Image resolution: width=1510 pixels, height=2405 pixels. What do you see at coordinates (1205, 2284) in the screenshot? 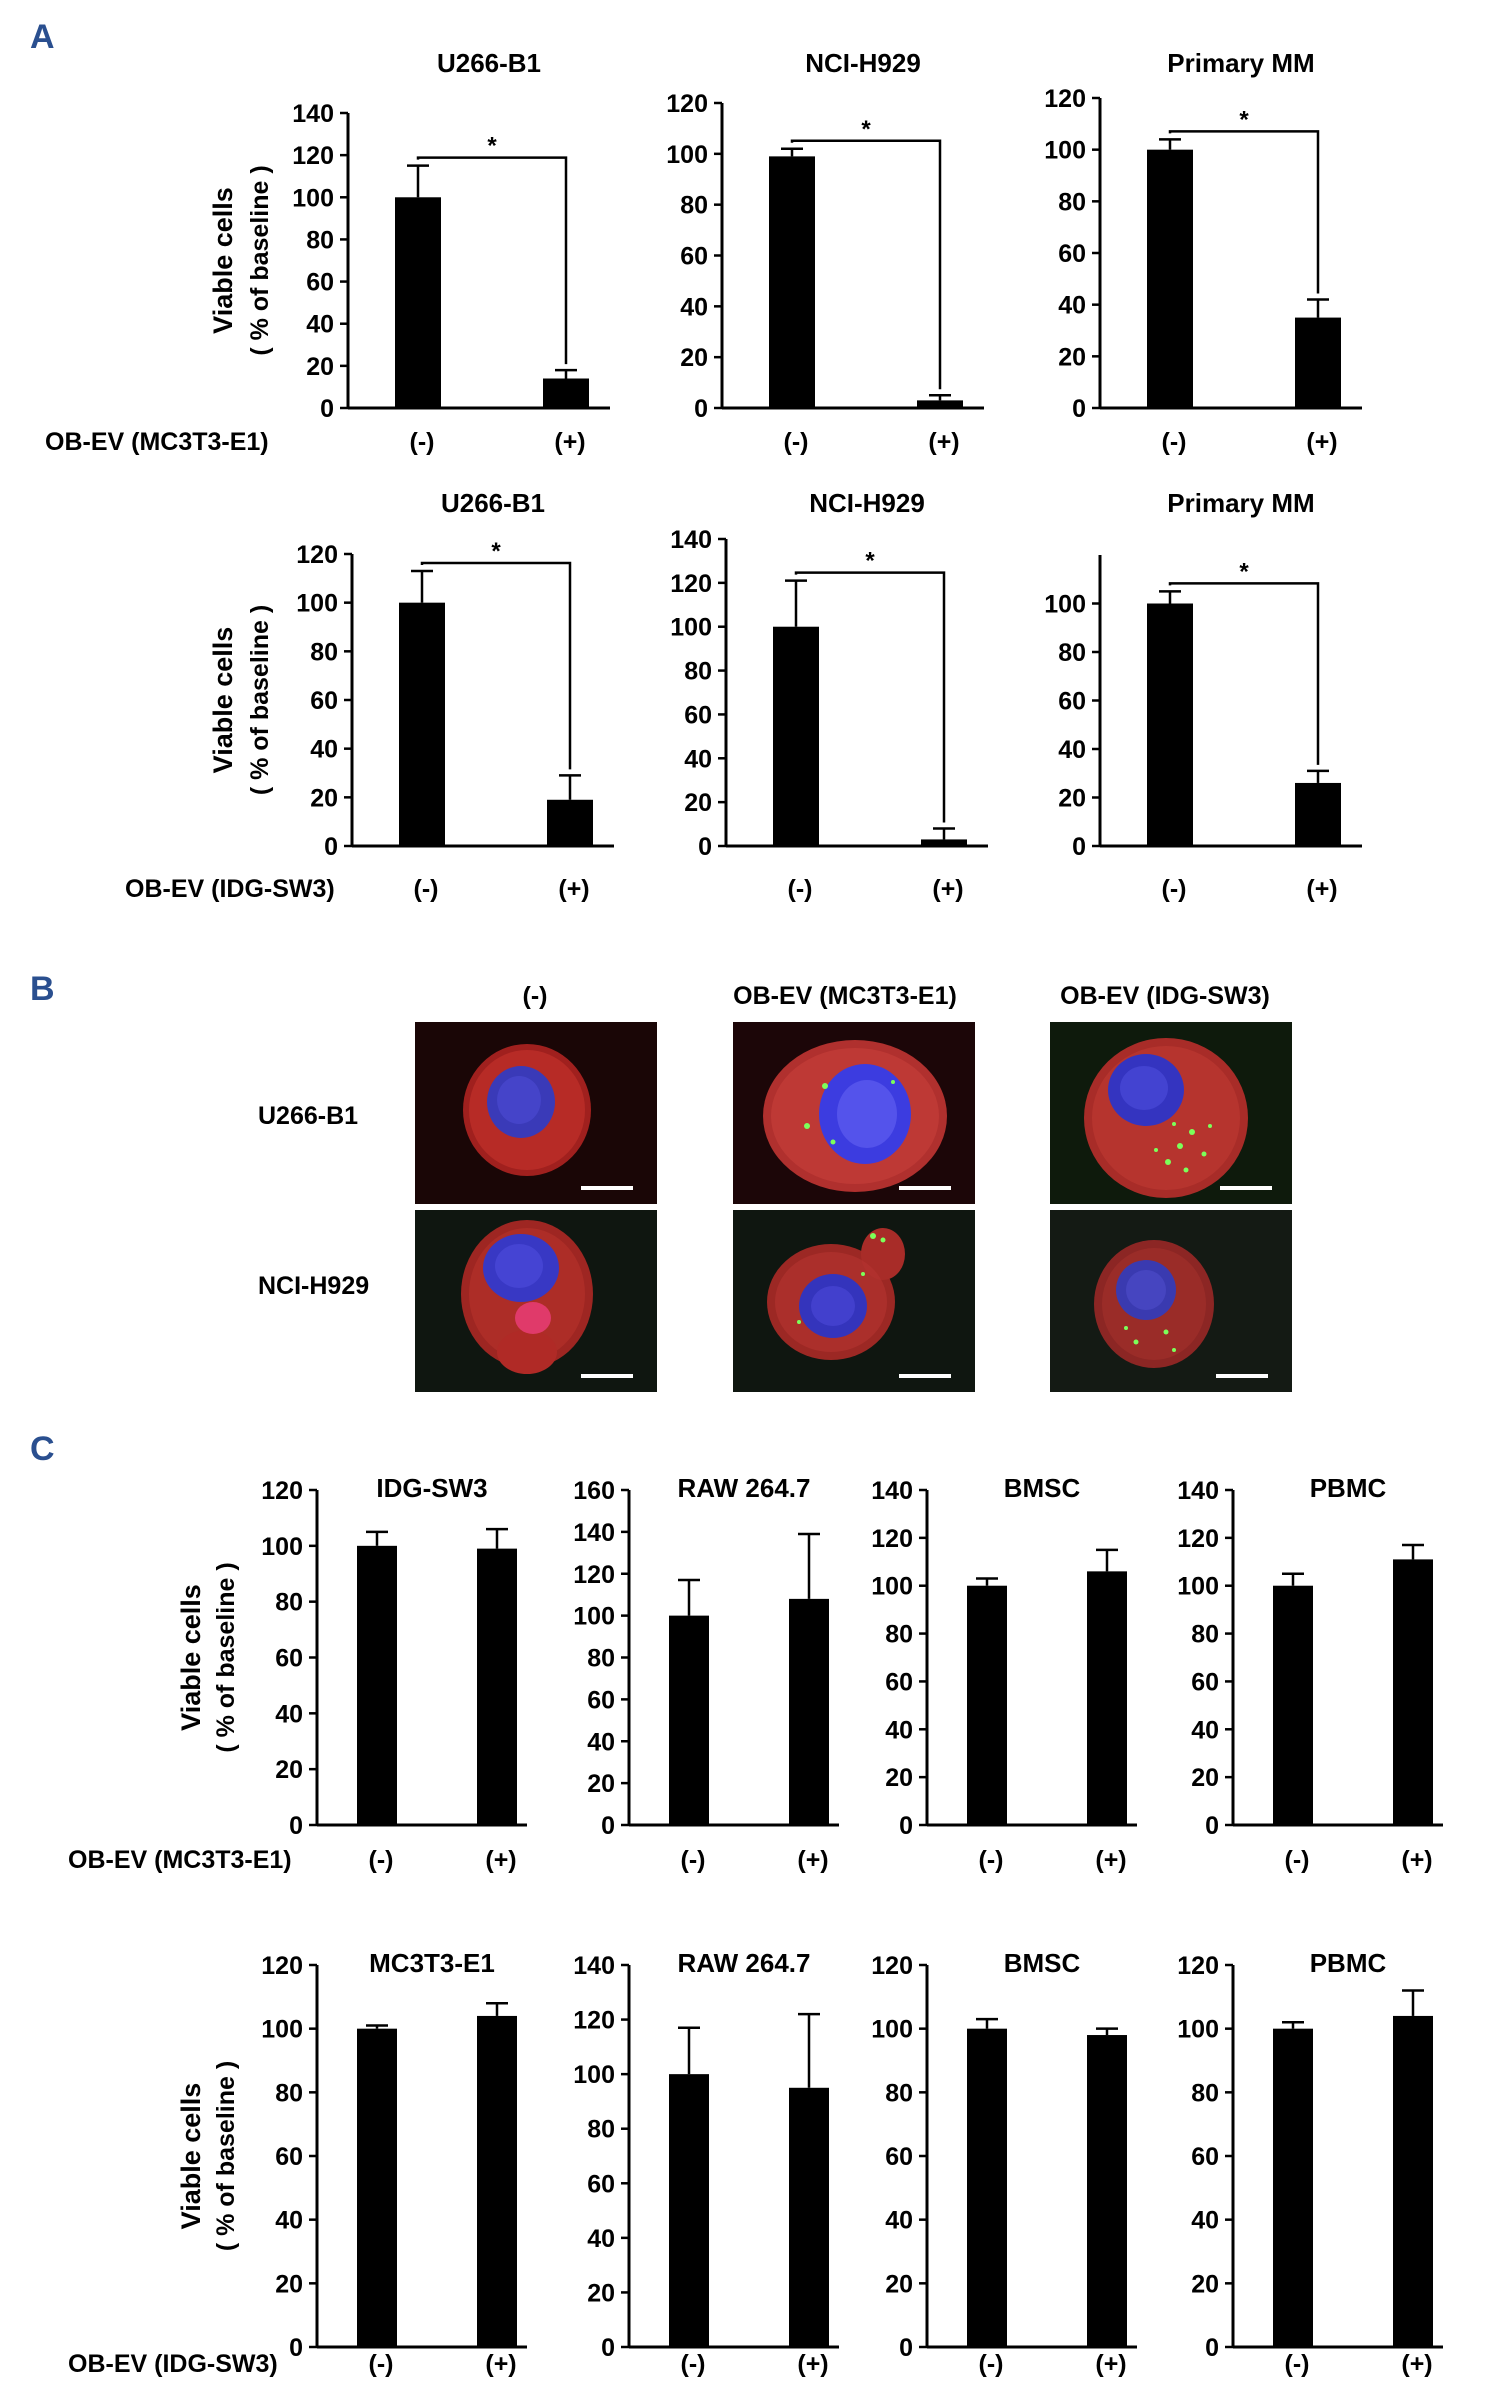
I see `chart-14-tick-label: 20` at bounding box center [1205, 2284].